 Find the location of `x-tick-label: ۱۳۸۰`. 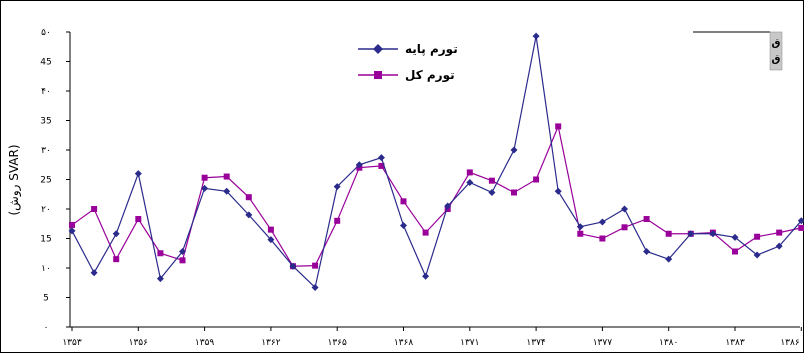

x-tick-label: ۱۳۸۰ is located at coordinates (668, 343).